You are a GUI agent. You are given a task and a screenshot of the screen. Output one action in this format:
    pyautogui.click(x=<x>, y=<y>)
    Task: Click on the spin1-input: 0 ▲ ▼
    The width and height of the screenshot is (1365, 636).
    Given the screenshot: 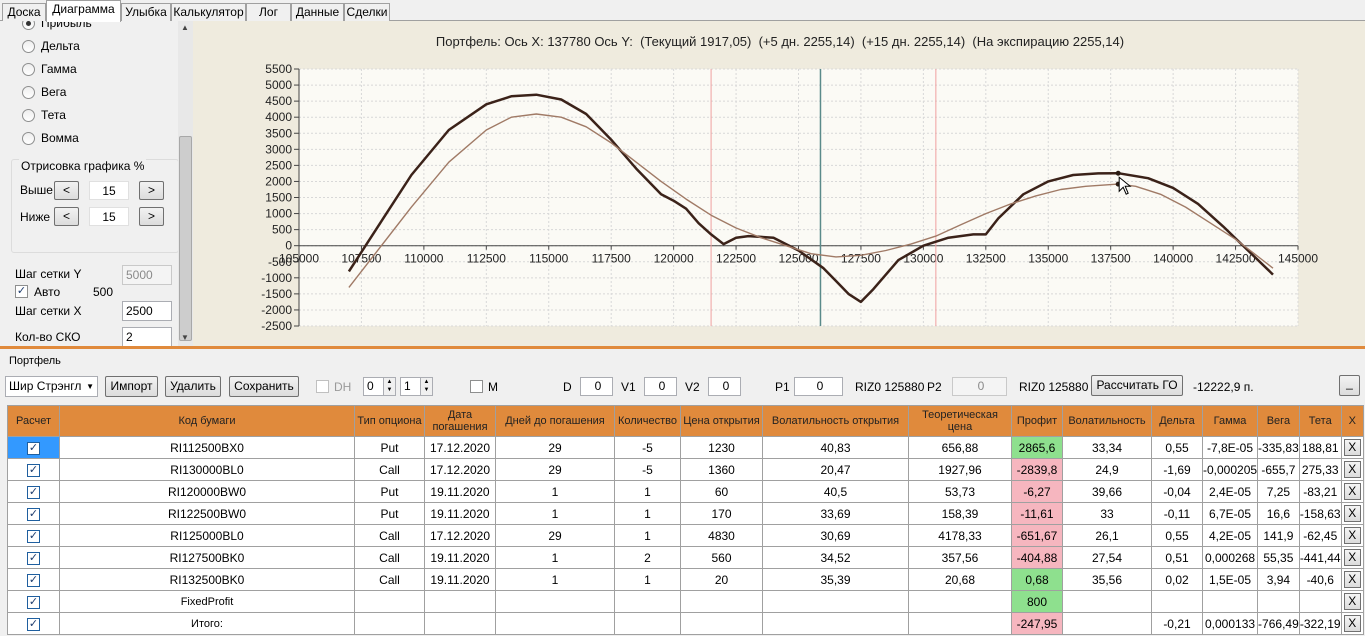 What is the action you would take?
    pyautogui.click(x=379, y=386)
    